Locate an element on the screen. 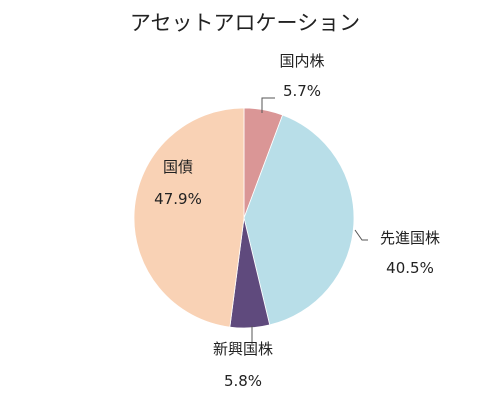 Image resolution: width=500 pixels, height=400 pixels. slice-label-4: 国債 is located at coordinates (178, 167).